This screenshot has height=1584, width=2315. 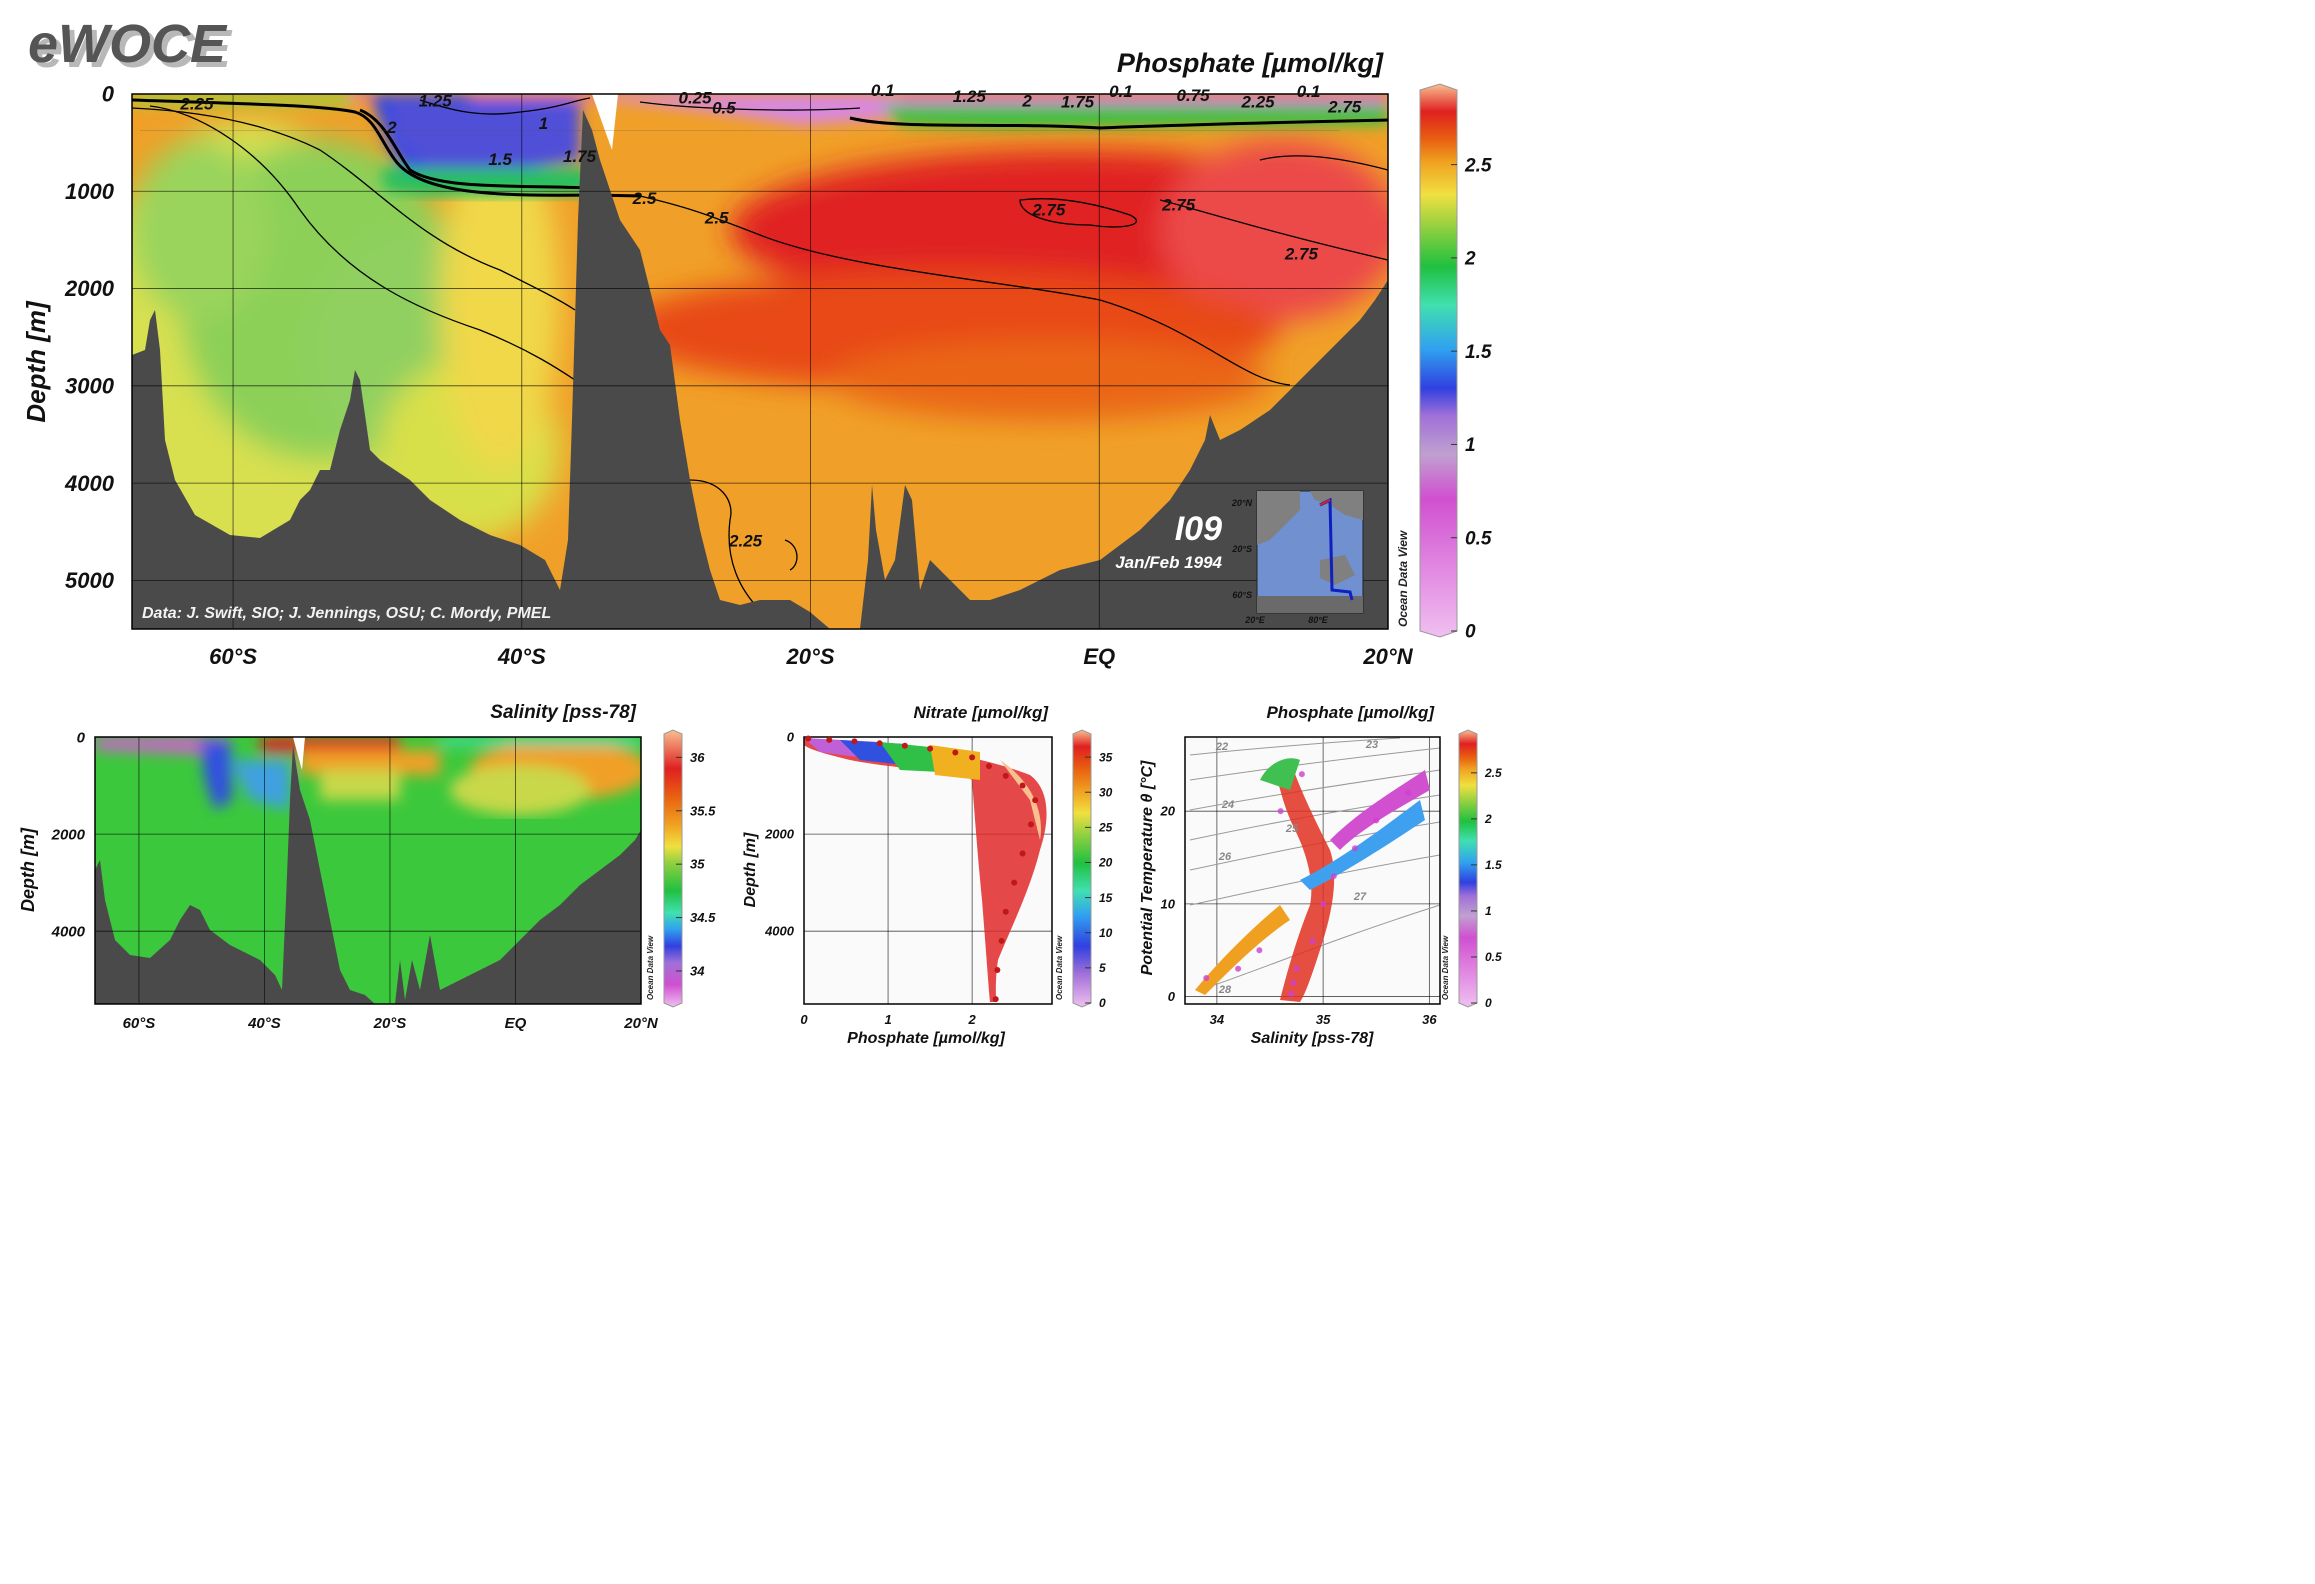 I want to click on inset-lat-tick: 20°N, so click(x=1242, y=503).